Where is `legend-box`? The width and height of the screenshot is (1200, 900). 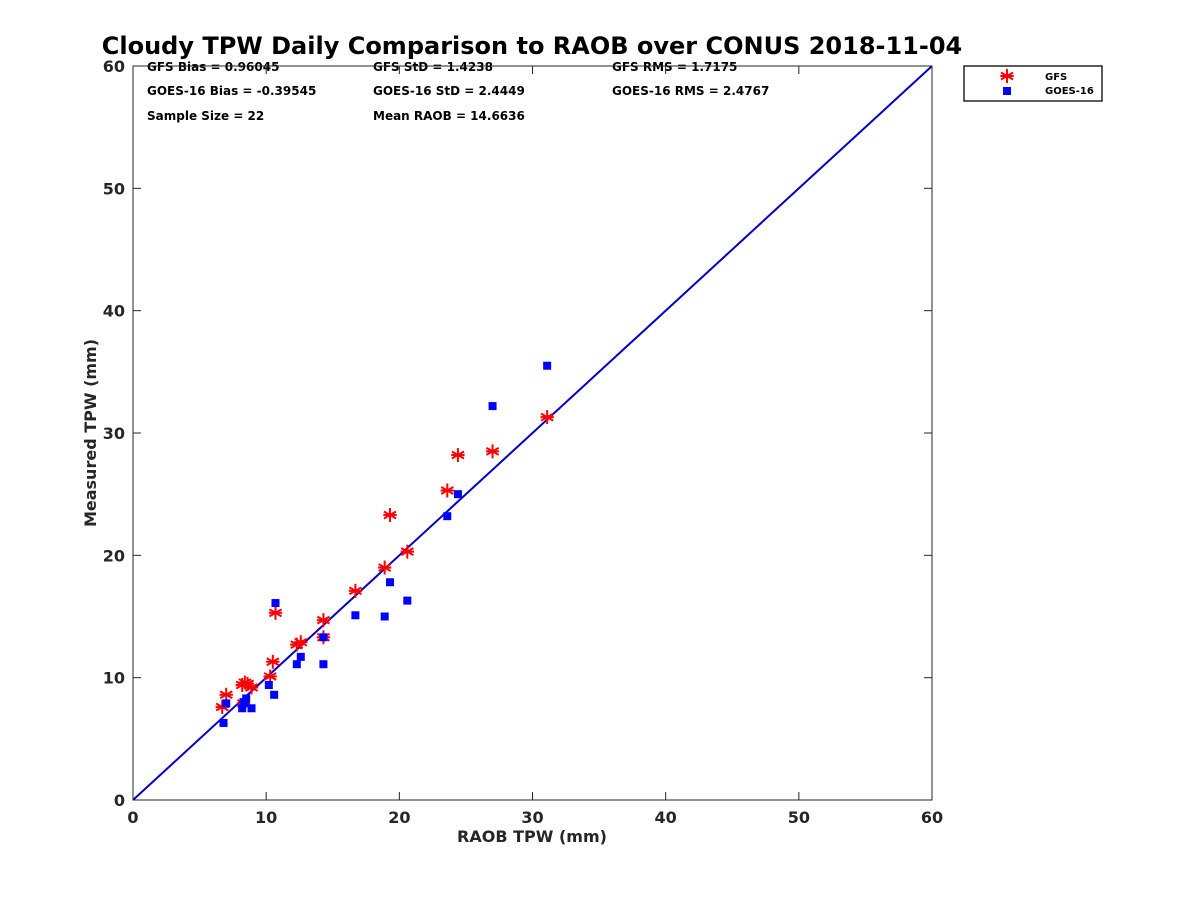 legend-box is located at coordinates (1033, 83).